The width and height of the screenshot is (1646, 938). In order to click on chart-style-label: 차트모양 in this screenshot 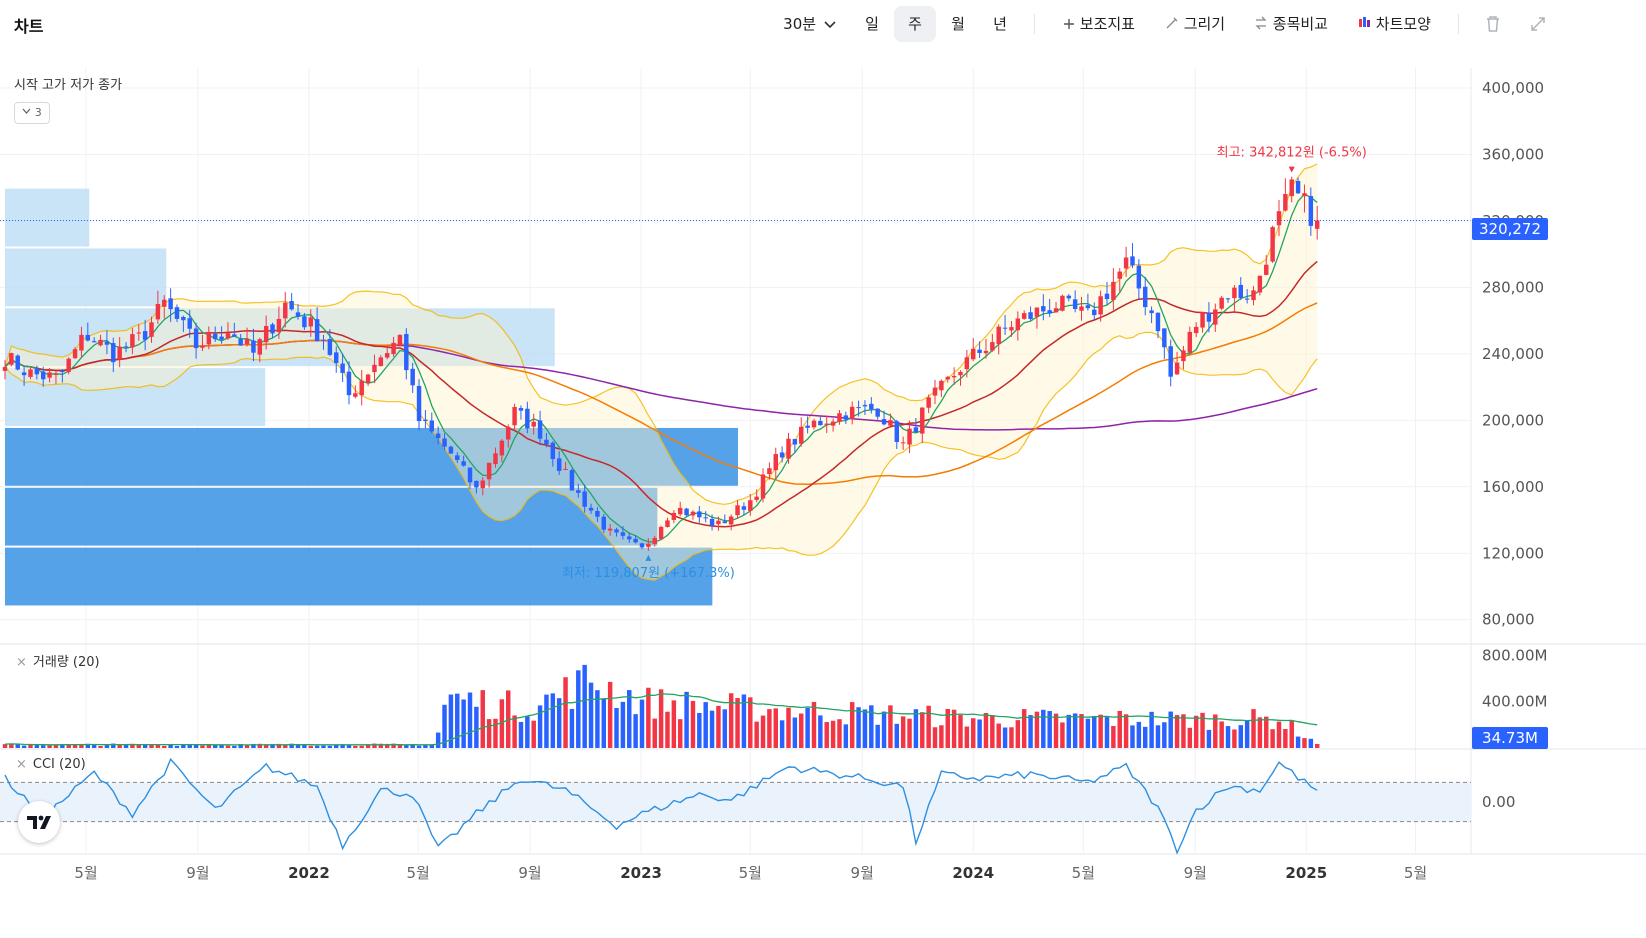, I will do `click(1403, 24)`.